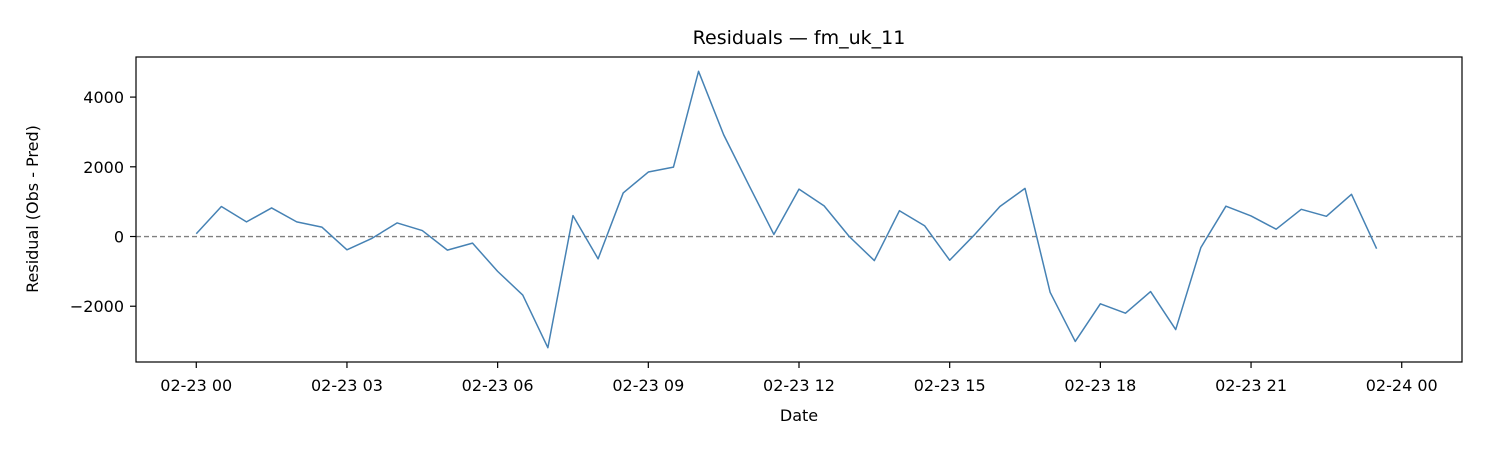 The image size is (1500, 450). Describe the element at coordinates (1100, 385) in the screenshot. I see `x-tick-label: 02-23 18` at that location.